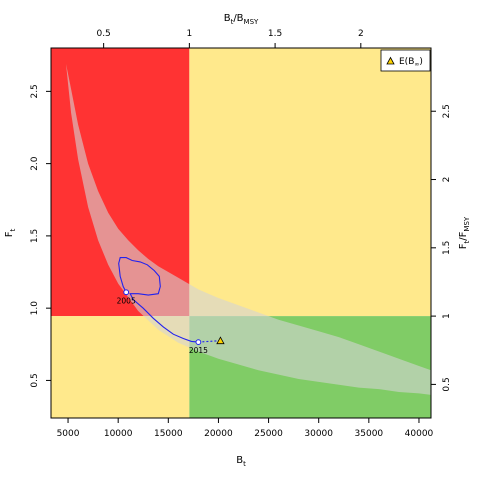  I want to click on legend-box, so click(405, 60).